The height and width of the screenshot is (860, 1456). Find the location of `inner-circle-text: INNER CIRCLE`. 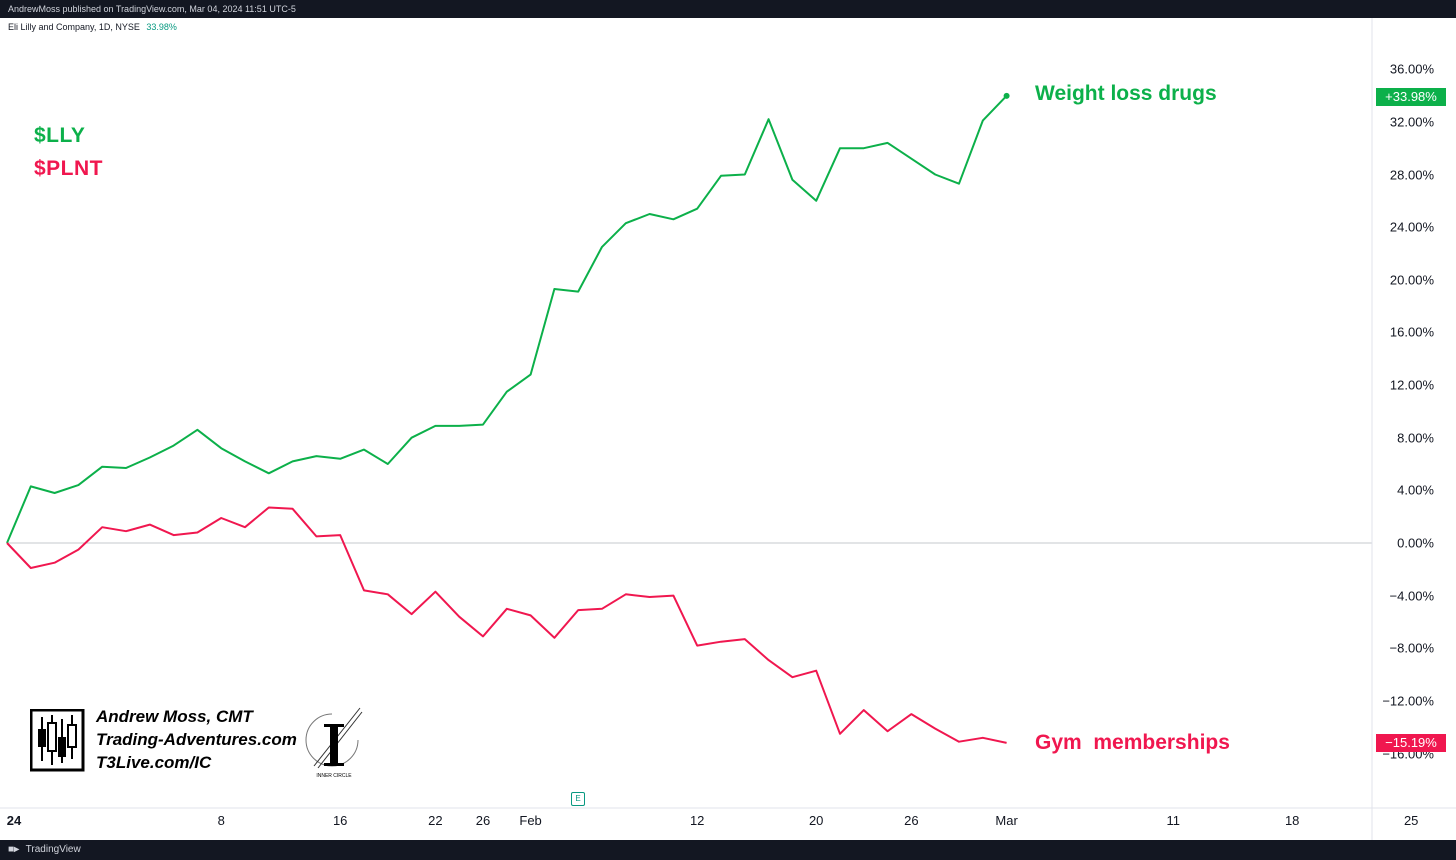

inner-circle-text: INNER CIRCLE is located at coordinates (334, 776).